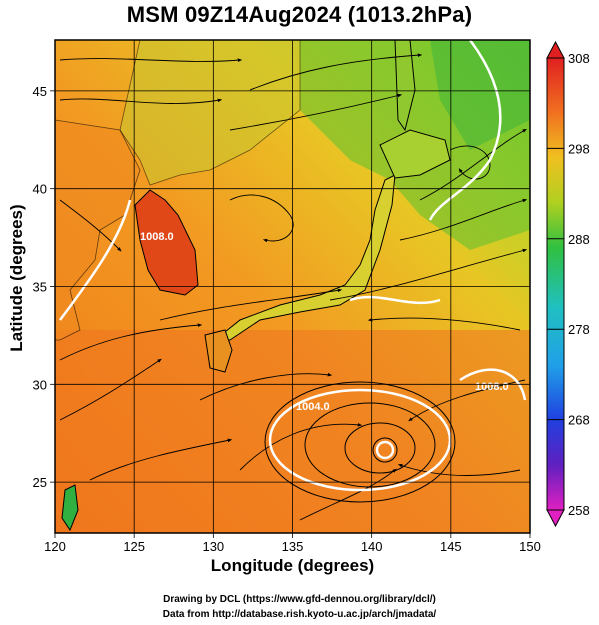 Image resolution: width=599 pixels, height=625 pixels. I want to click on x-tick-label: 120, so click(55, 546).